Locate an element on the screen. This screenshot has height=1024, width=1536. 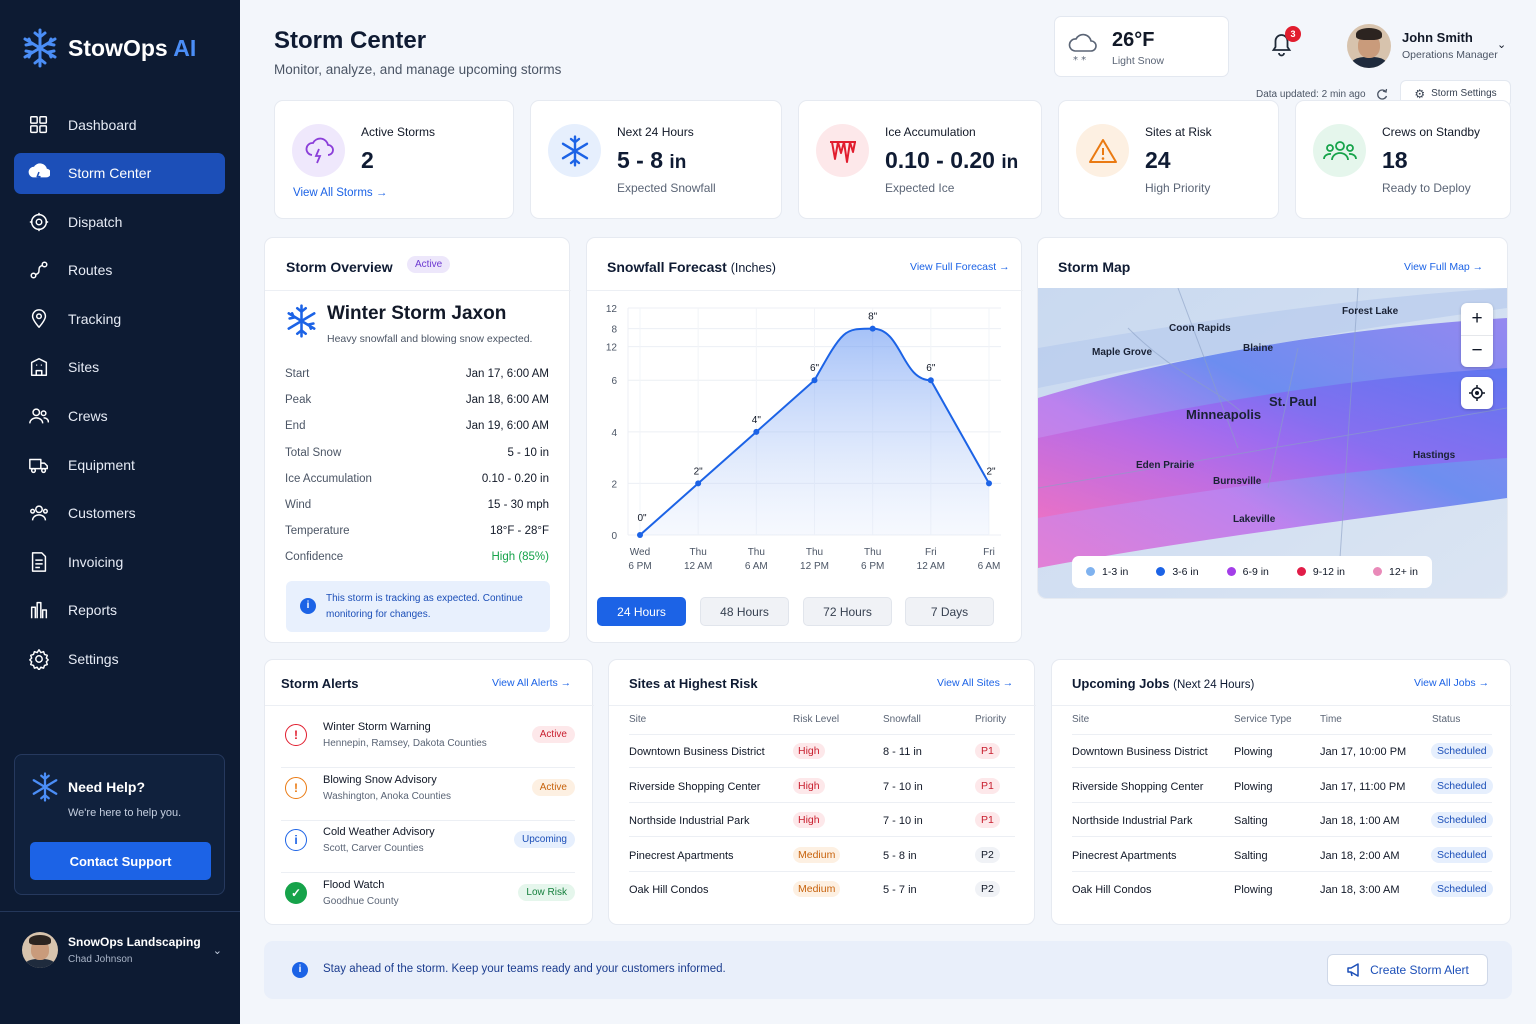
status-badge: Scheduled is located at coordinates (1462, 889).